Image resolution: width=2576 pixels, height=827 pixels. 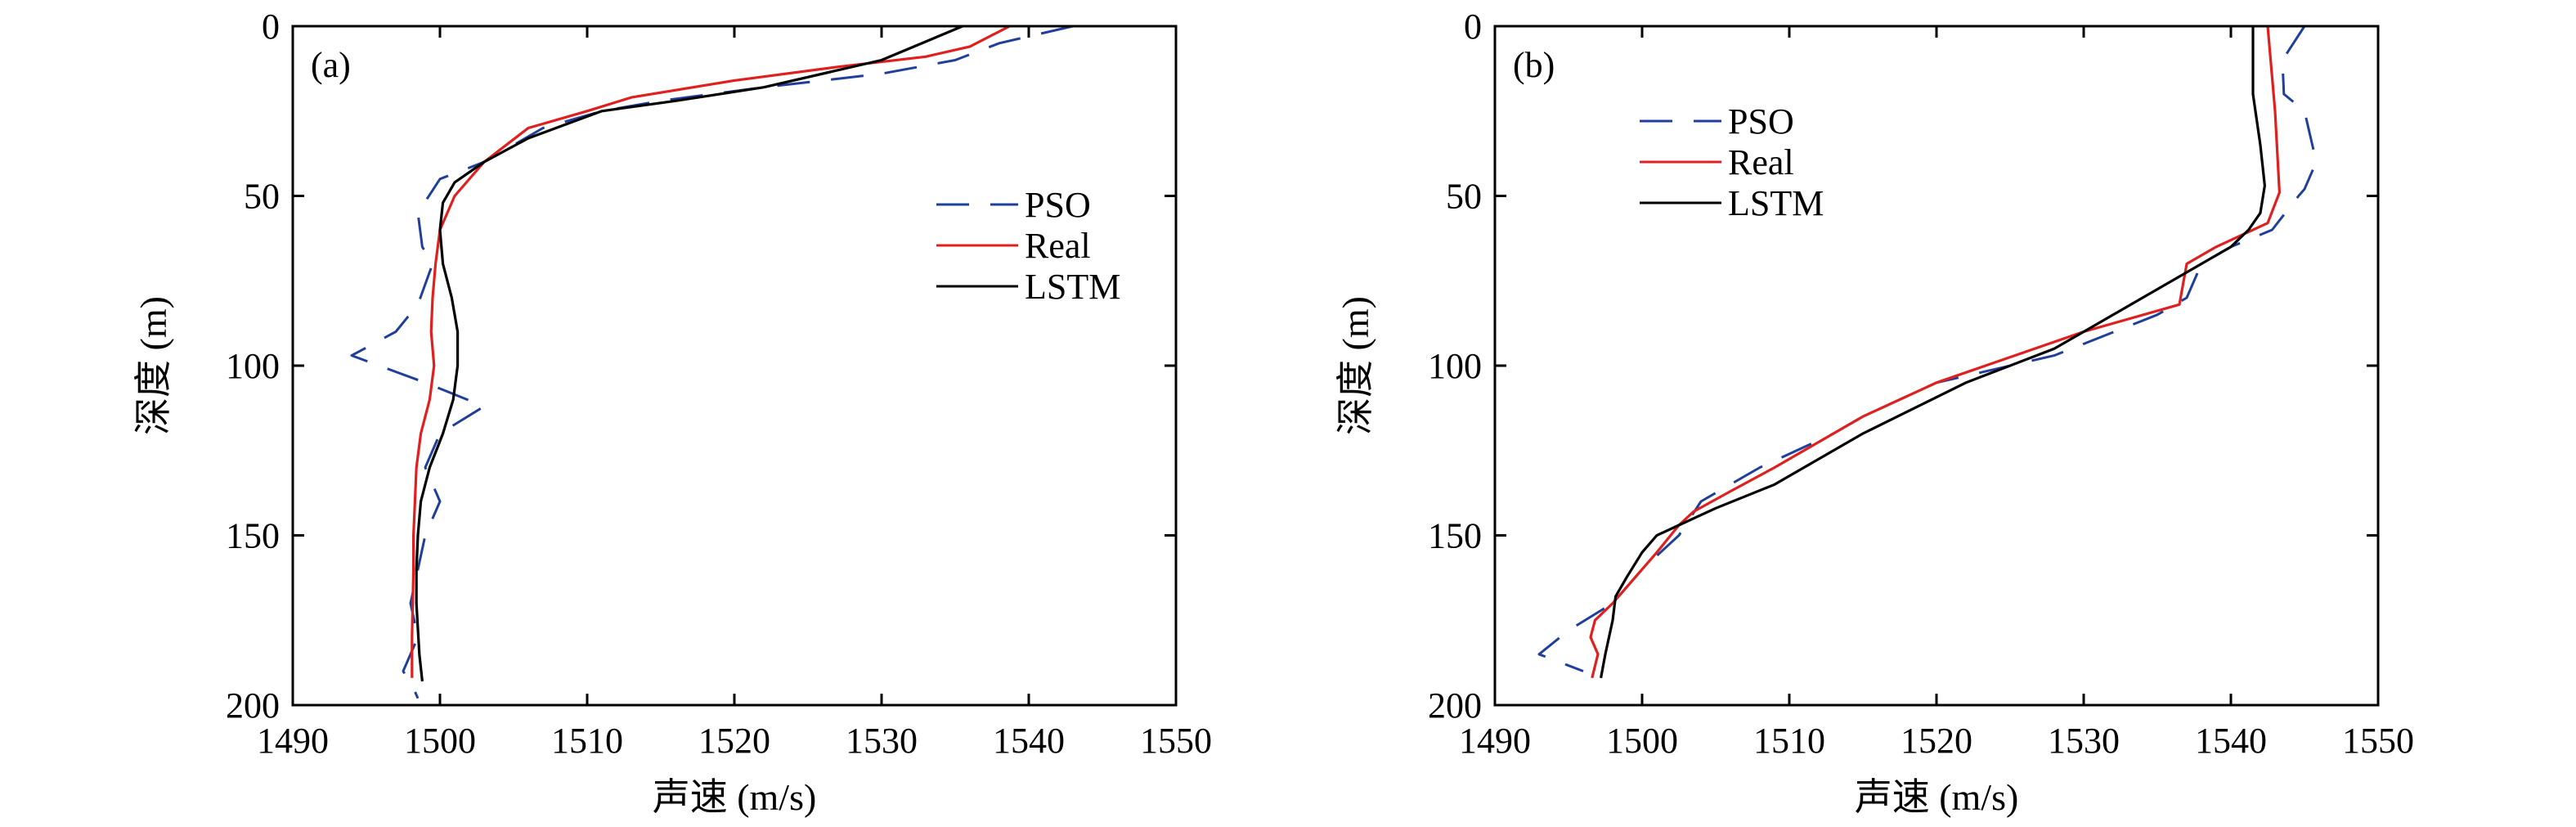 I want to click on panel-label: (a), so click(x=331, y=65).